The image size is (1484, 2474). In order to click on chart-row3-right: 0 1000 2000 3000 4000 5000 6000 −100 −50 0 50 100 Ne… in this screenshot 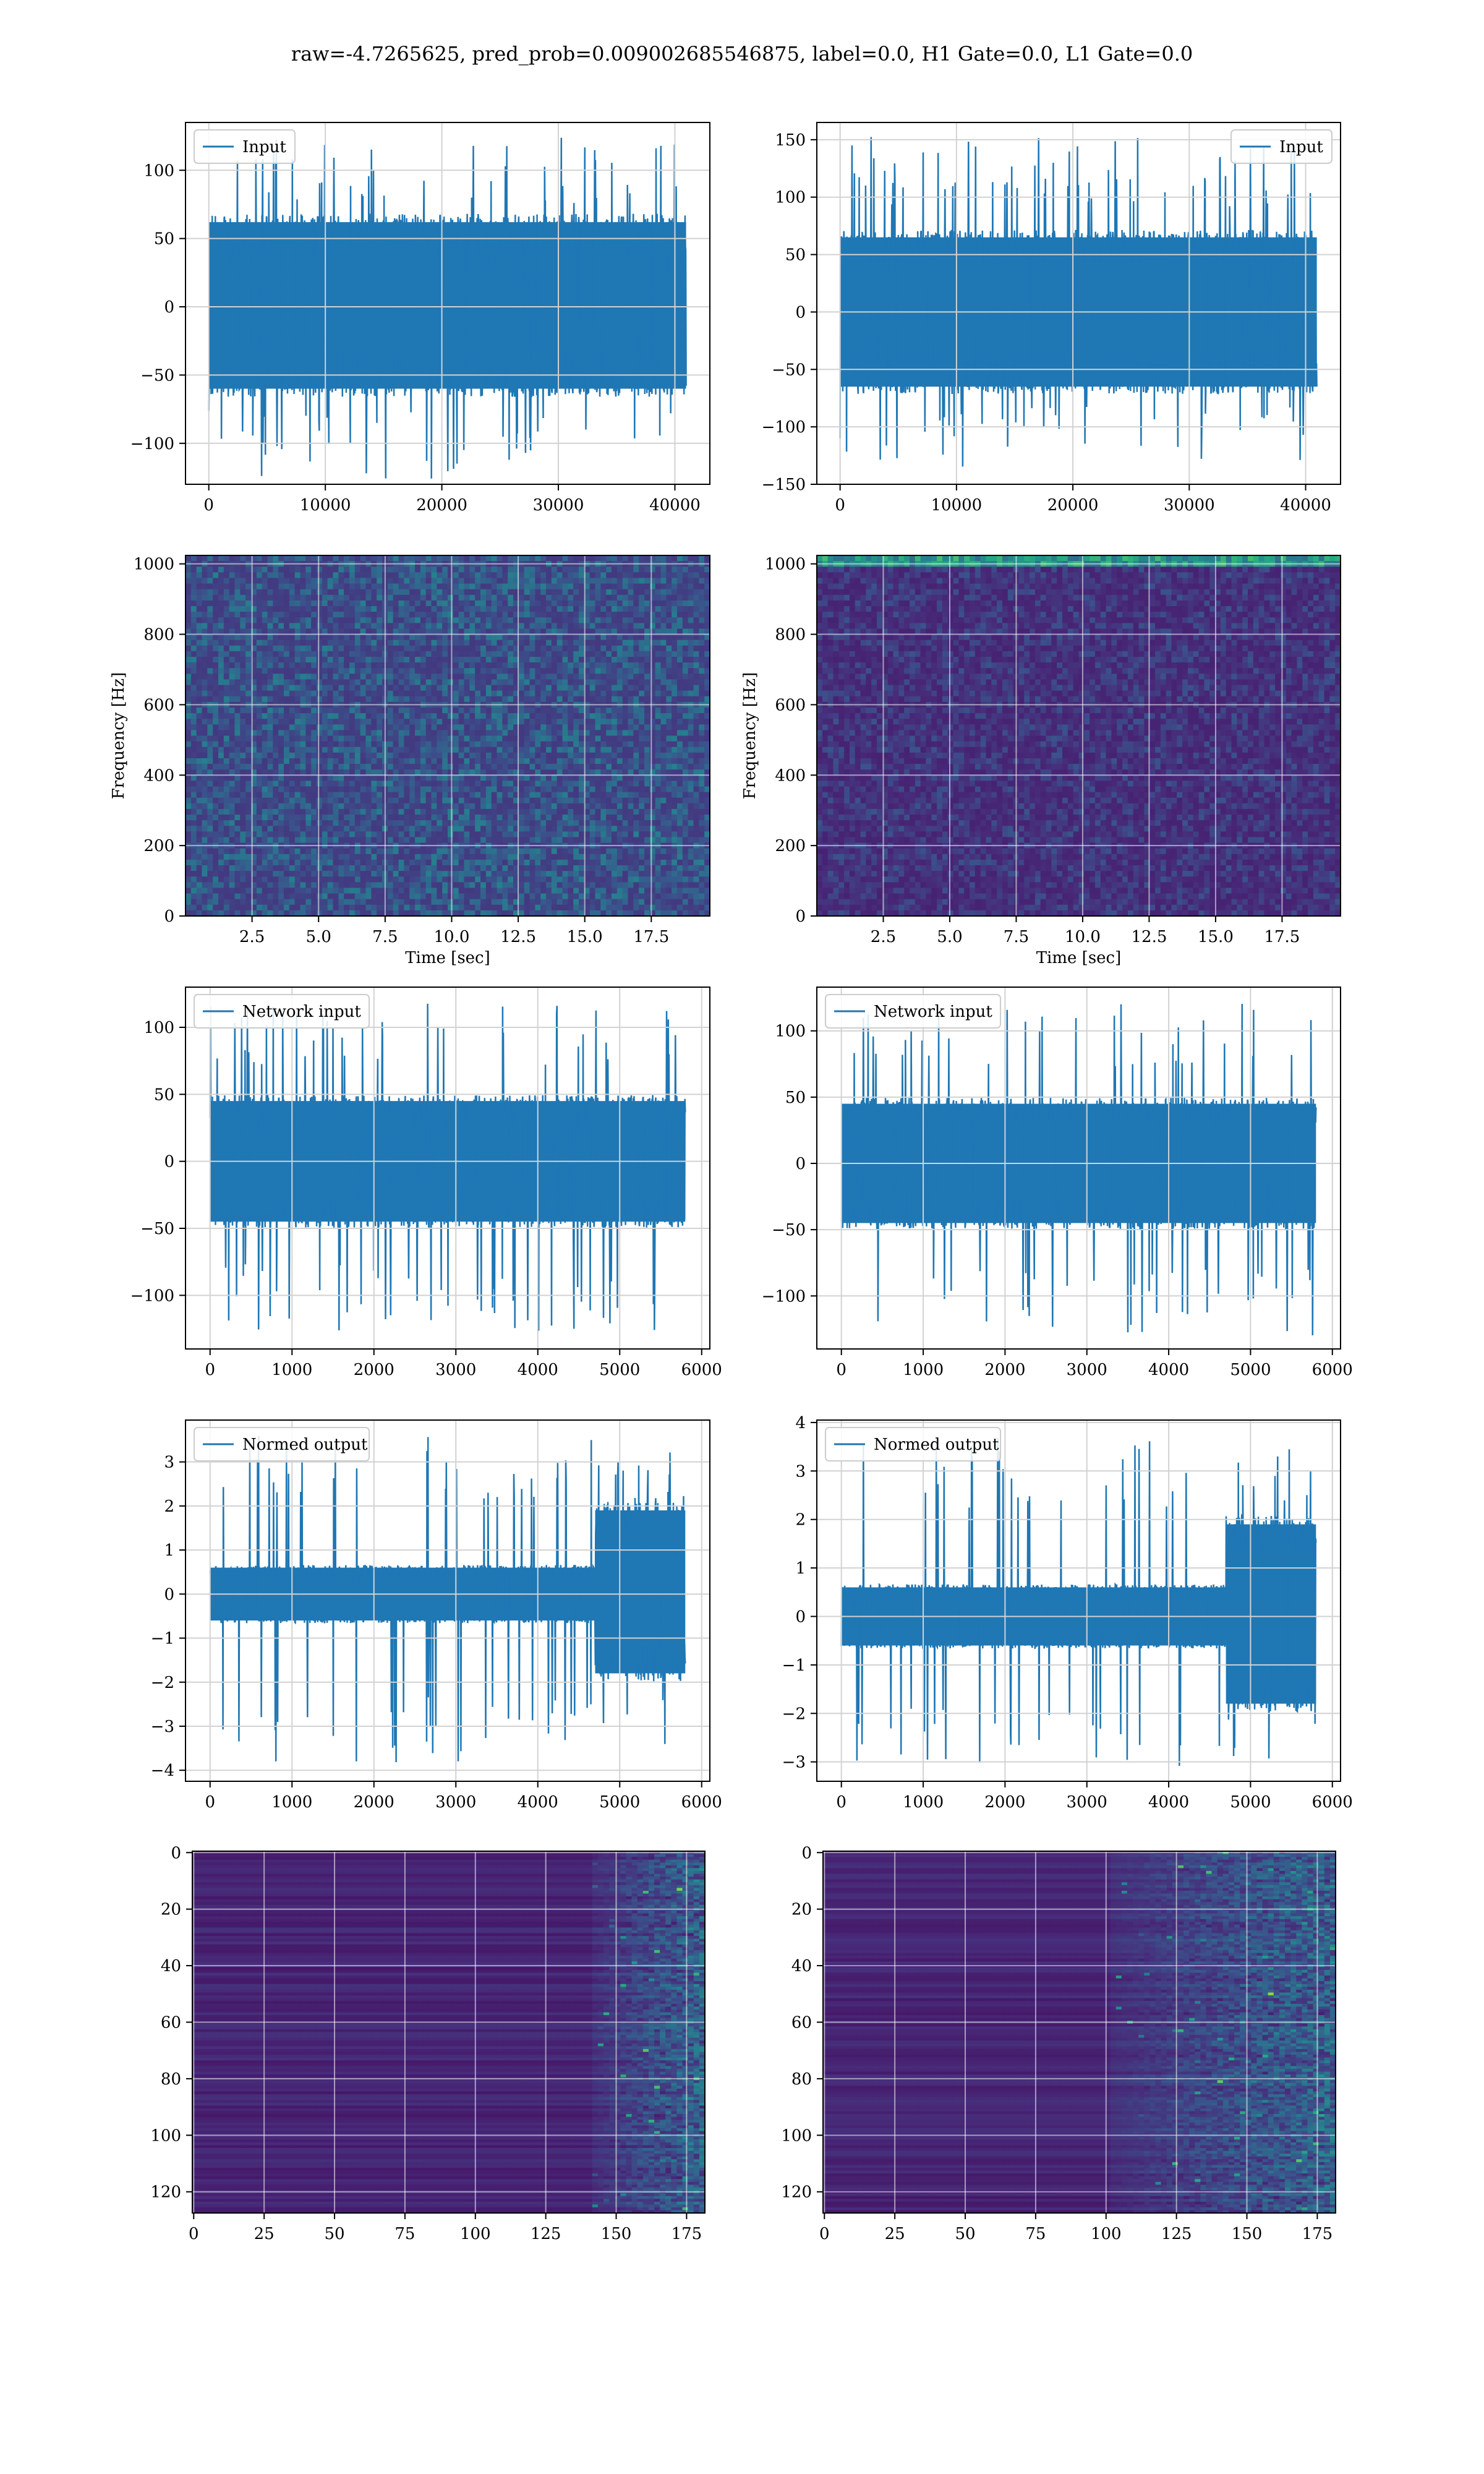, I will do `click(1057, 1183)`.